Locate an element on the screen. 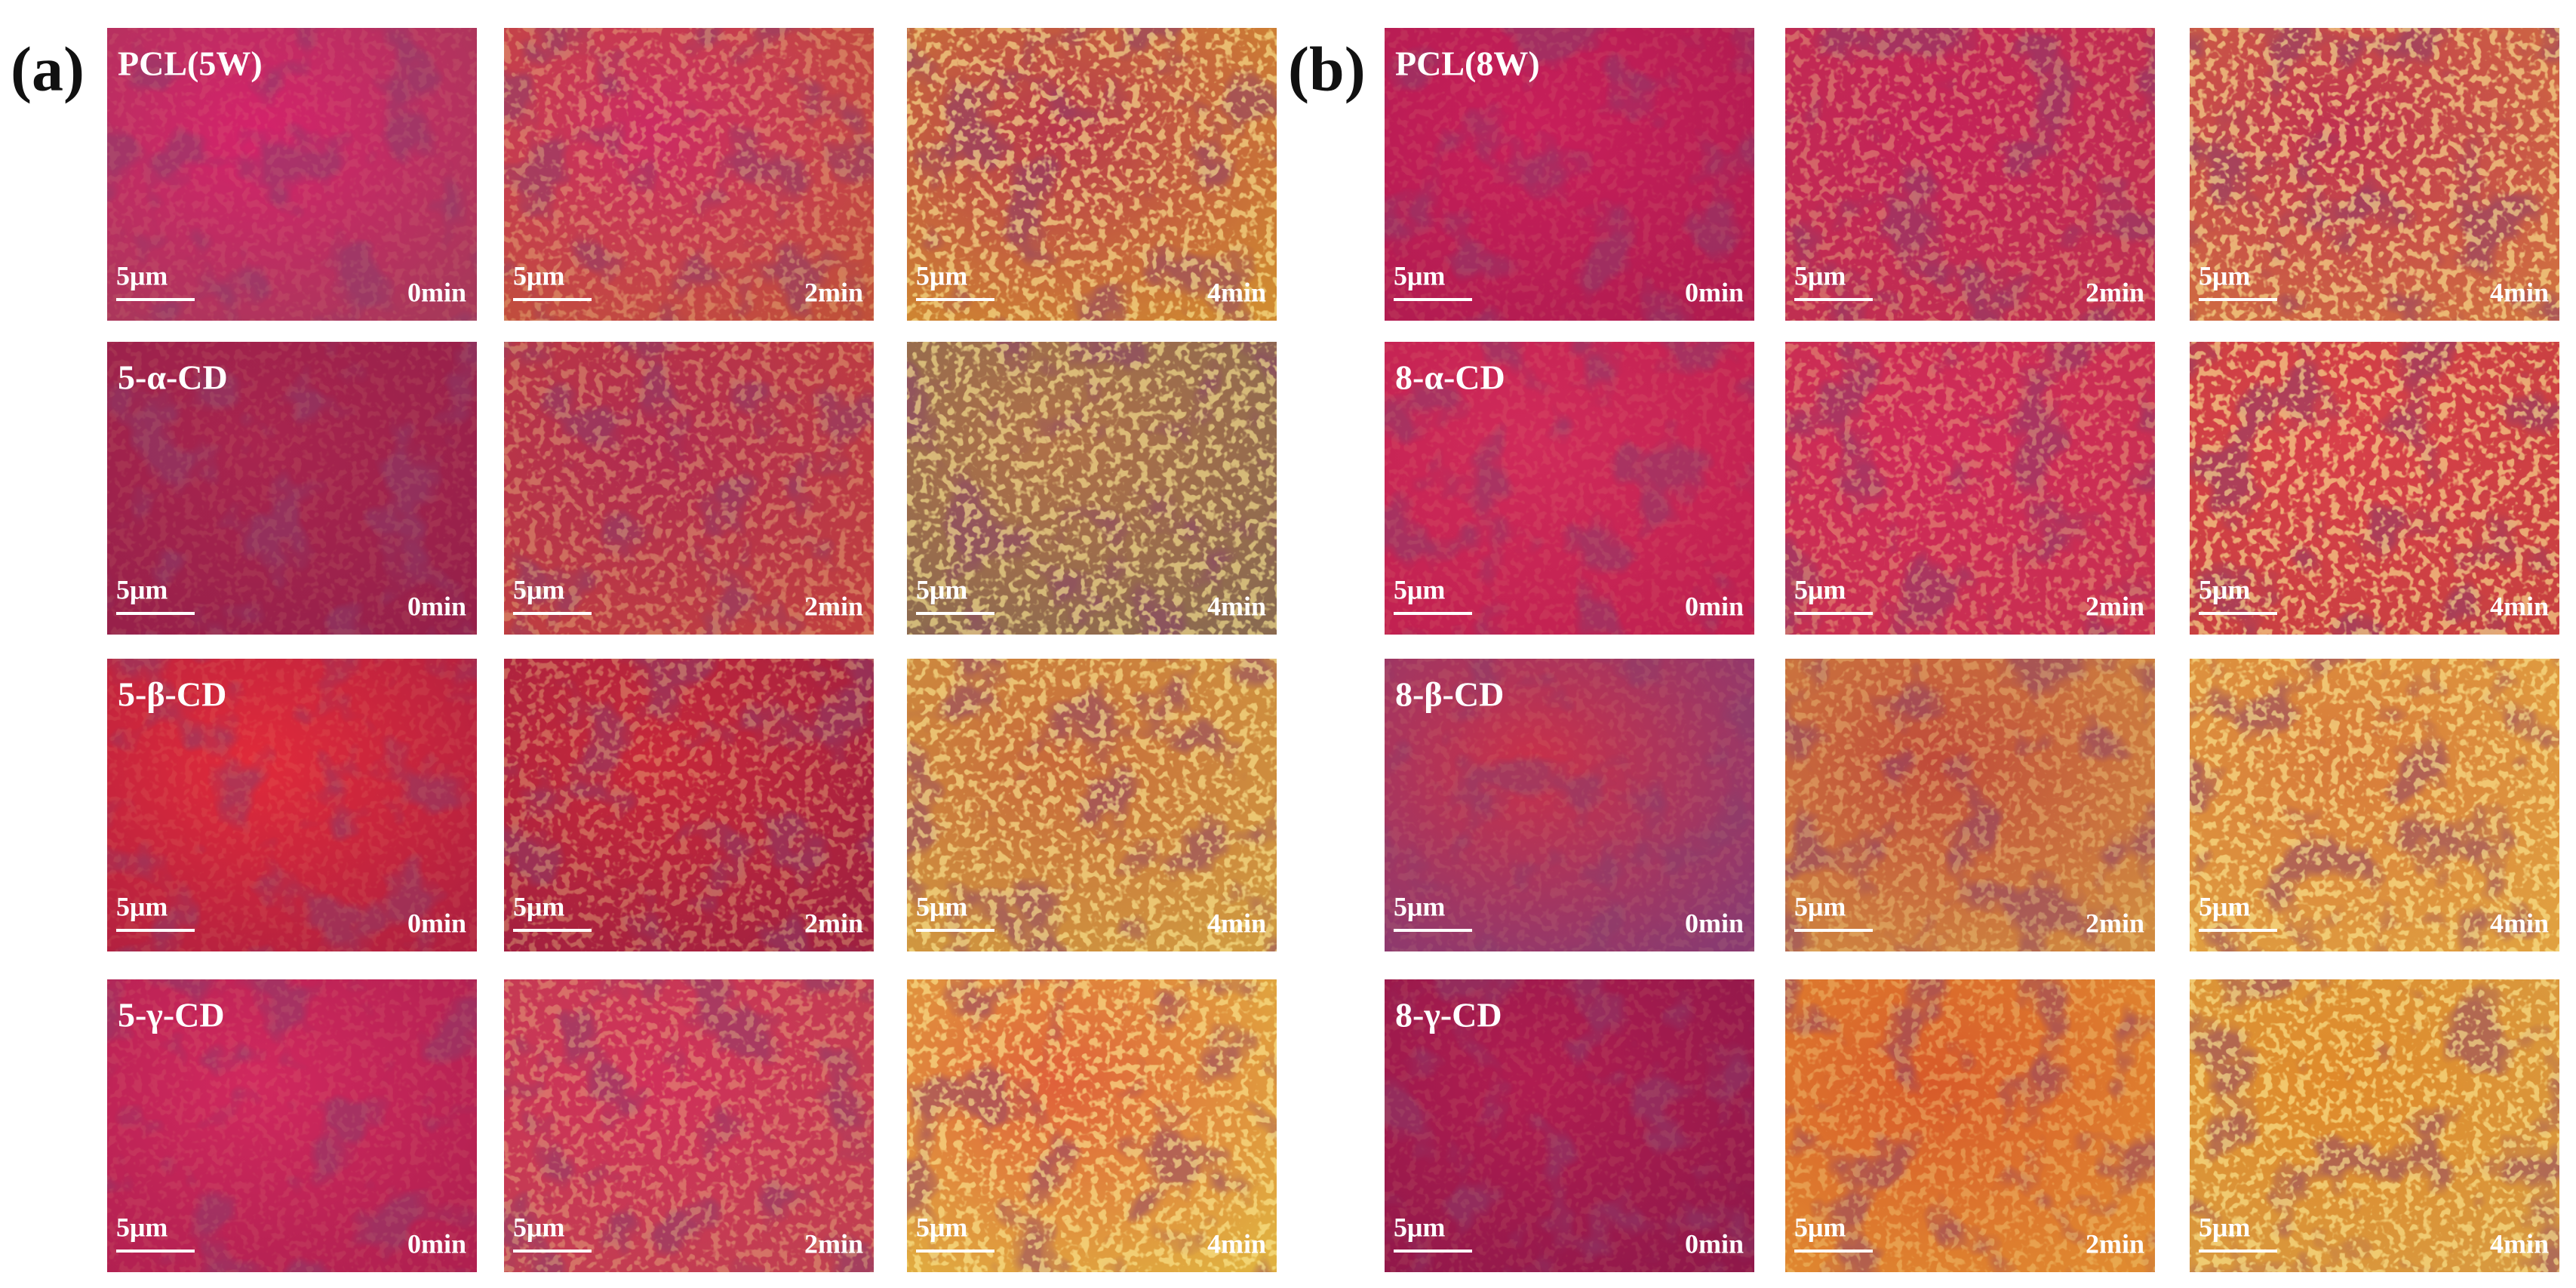  micrograph: PCL(5W) 5μm 0min is located at coordinates (292, 174).